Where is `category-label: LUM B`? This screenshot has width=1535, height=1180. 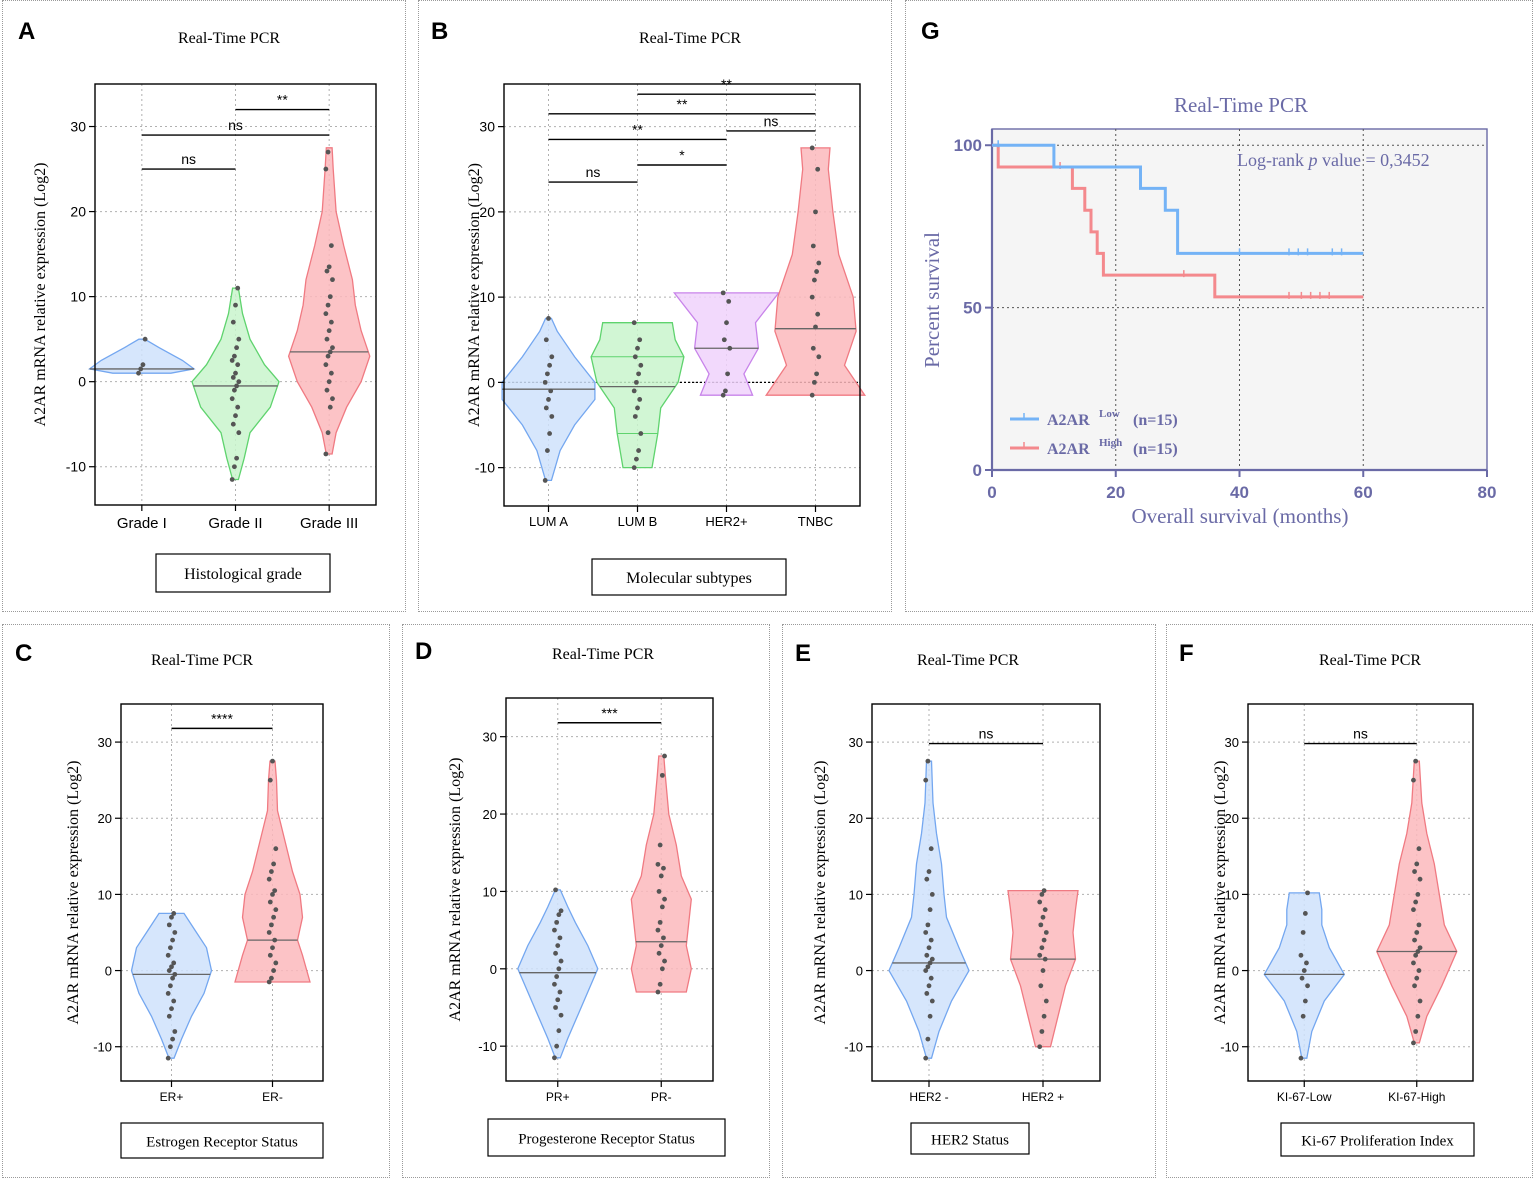
category-label: LUM B is located at coordinates (638, 521).